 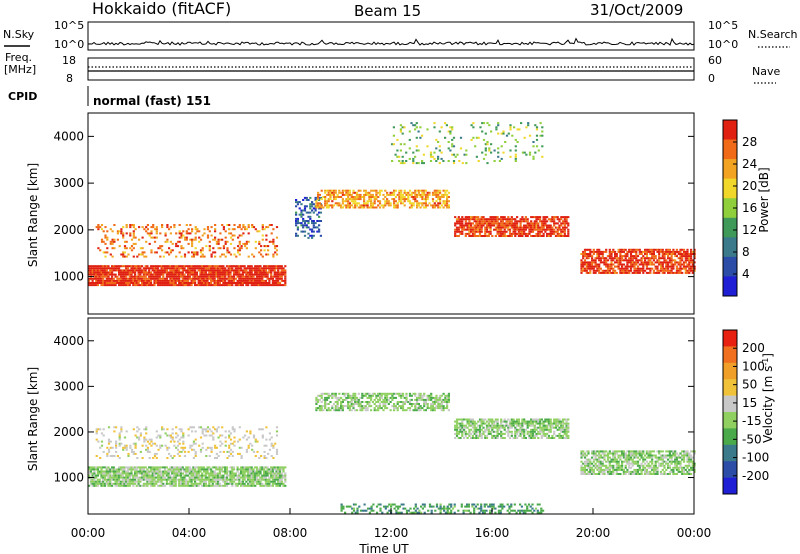 What do you see at coordinates (68, 136) in the screenshot?
I see `y-tick-label: 4000` at bounding box center [68, 136].